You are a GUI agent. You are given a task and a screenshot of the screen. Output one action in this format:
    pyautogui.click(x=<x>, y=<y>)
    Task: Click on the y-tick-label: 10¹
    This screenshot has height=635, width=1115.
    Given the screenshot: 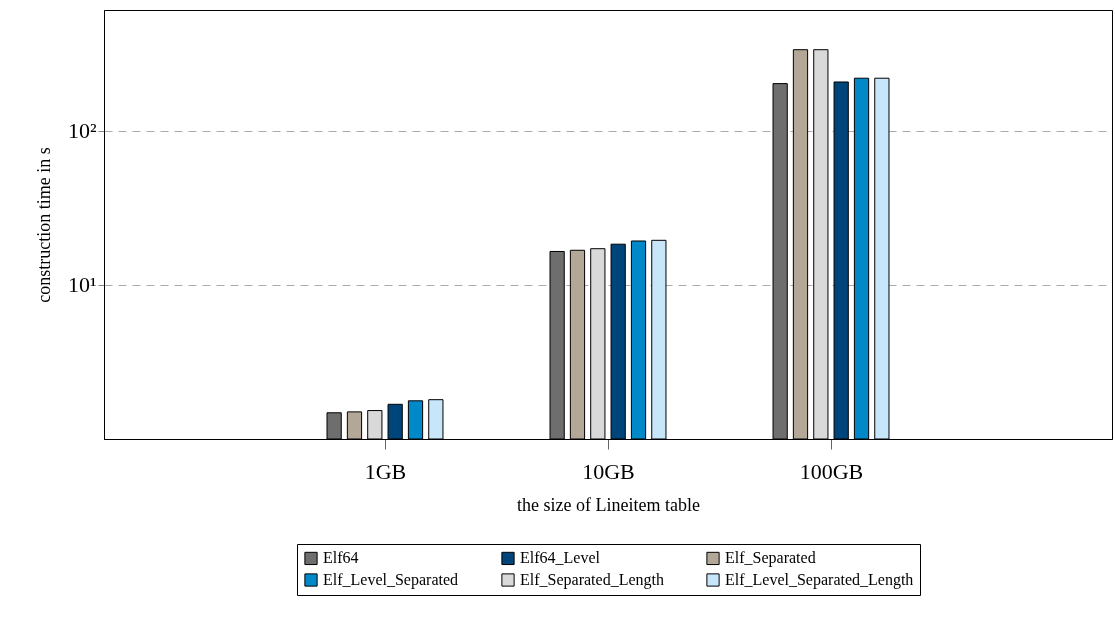 What is the action you would take?
    pyautogui.click(x=82, y=285)
    